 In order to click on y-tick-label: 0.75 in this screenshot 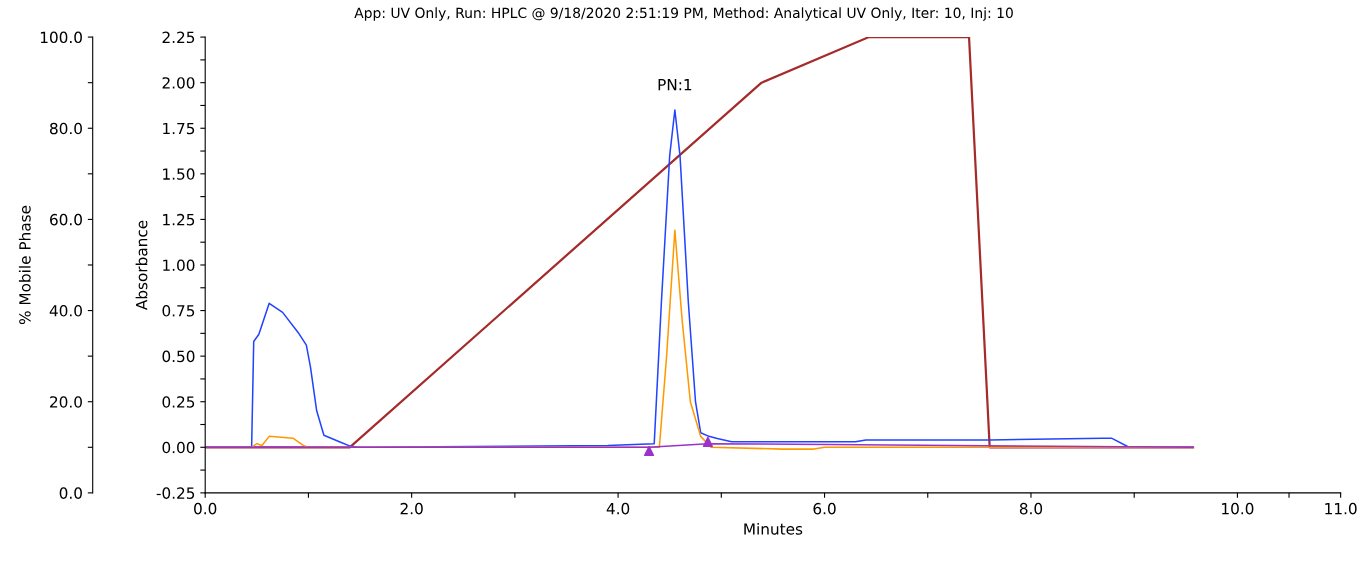, I will do `click(178, 311)`.